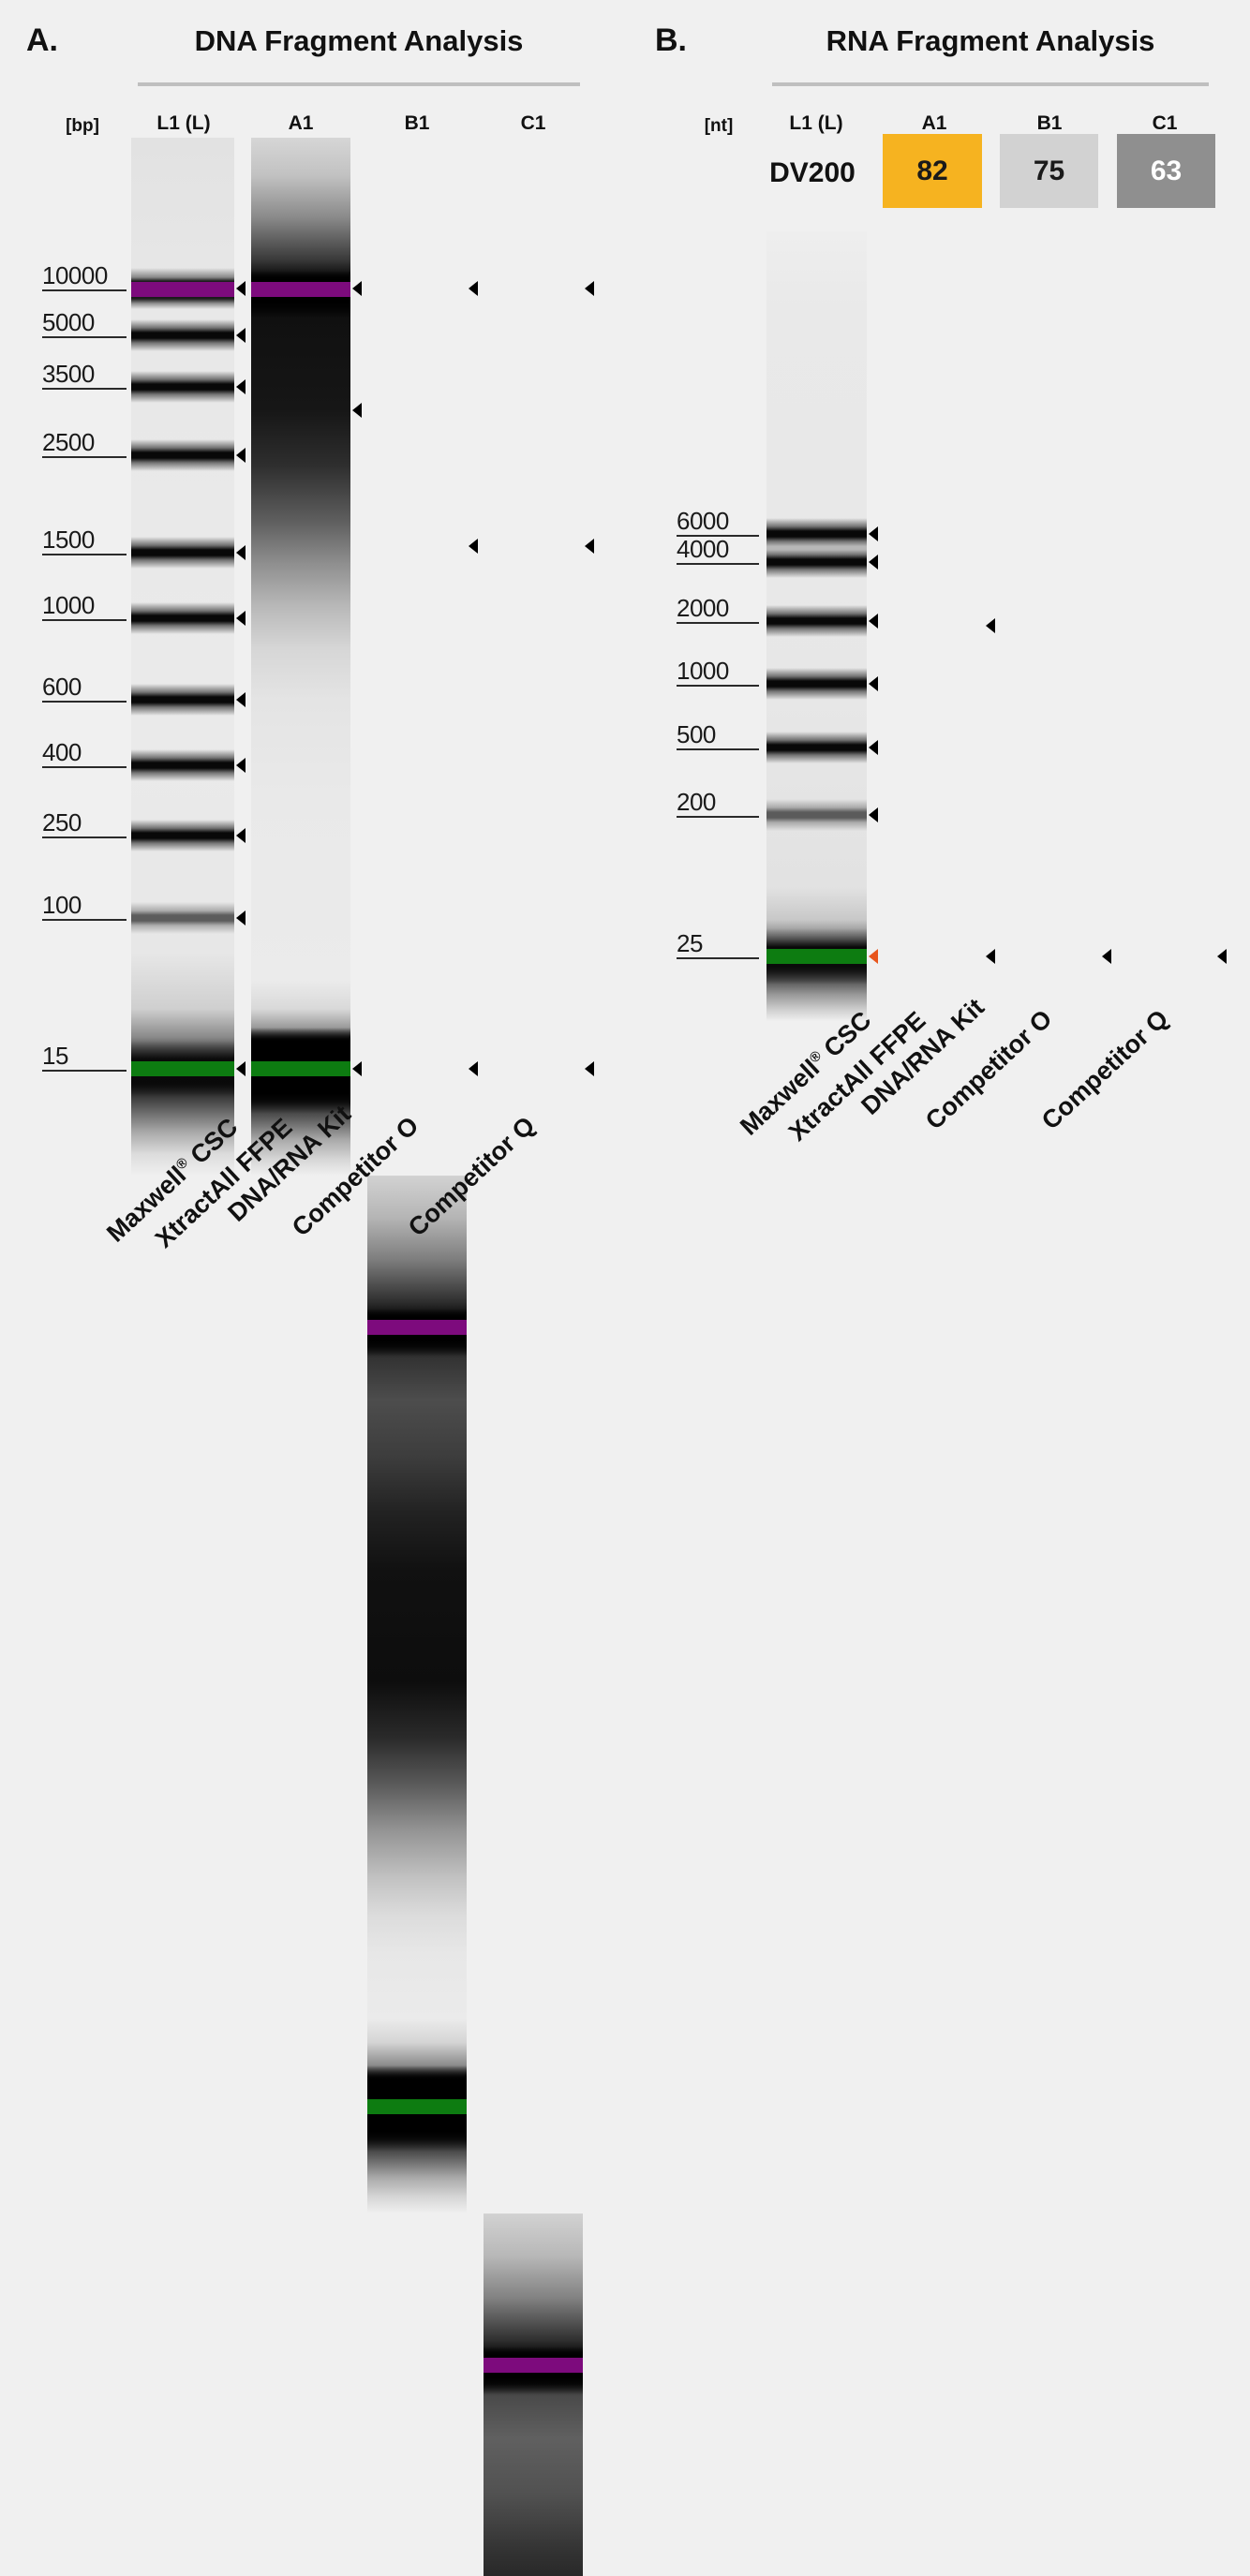 The height and width of the screenshot is (2576, 1250). What do you see at coordinates (718, 610) in the screenshot?
I see `ladder-marker-label-2000: 2000` at bounding box center [718, 610].